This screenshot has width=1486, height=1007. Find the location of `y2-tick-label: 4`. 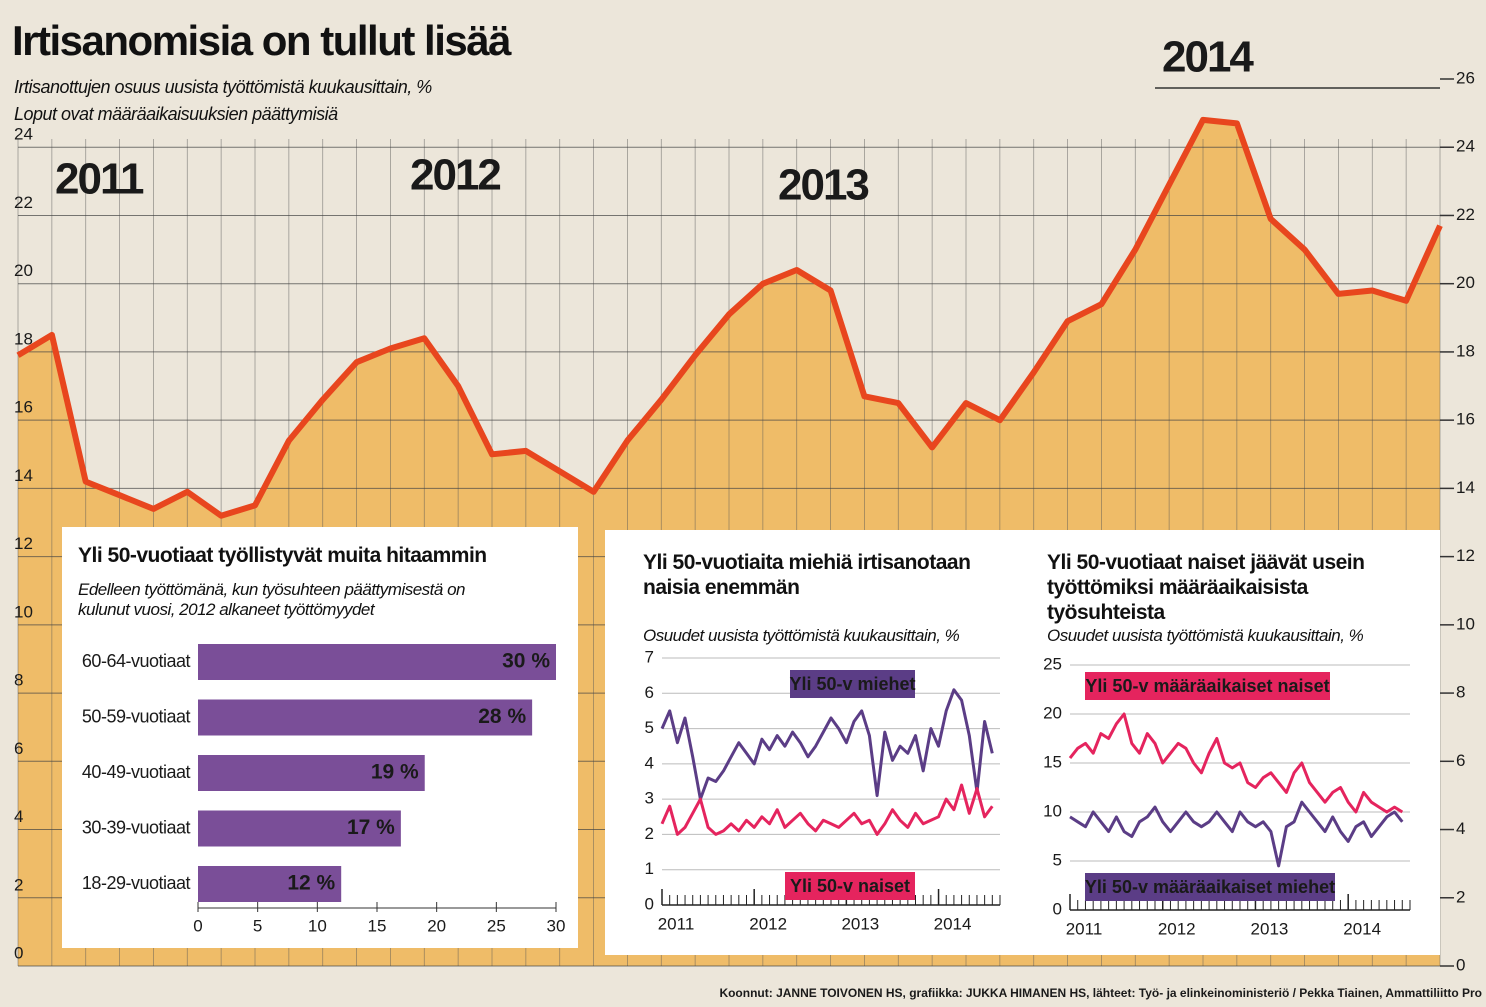

y2-tick-label: 4 is located at coordinates (1460, 828).